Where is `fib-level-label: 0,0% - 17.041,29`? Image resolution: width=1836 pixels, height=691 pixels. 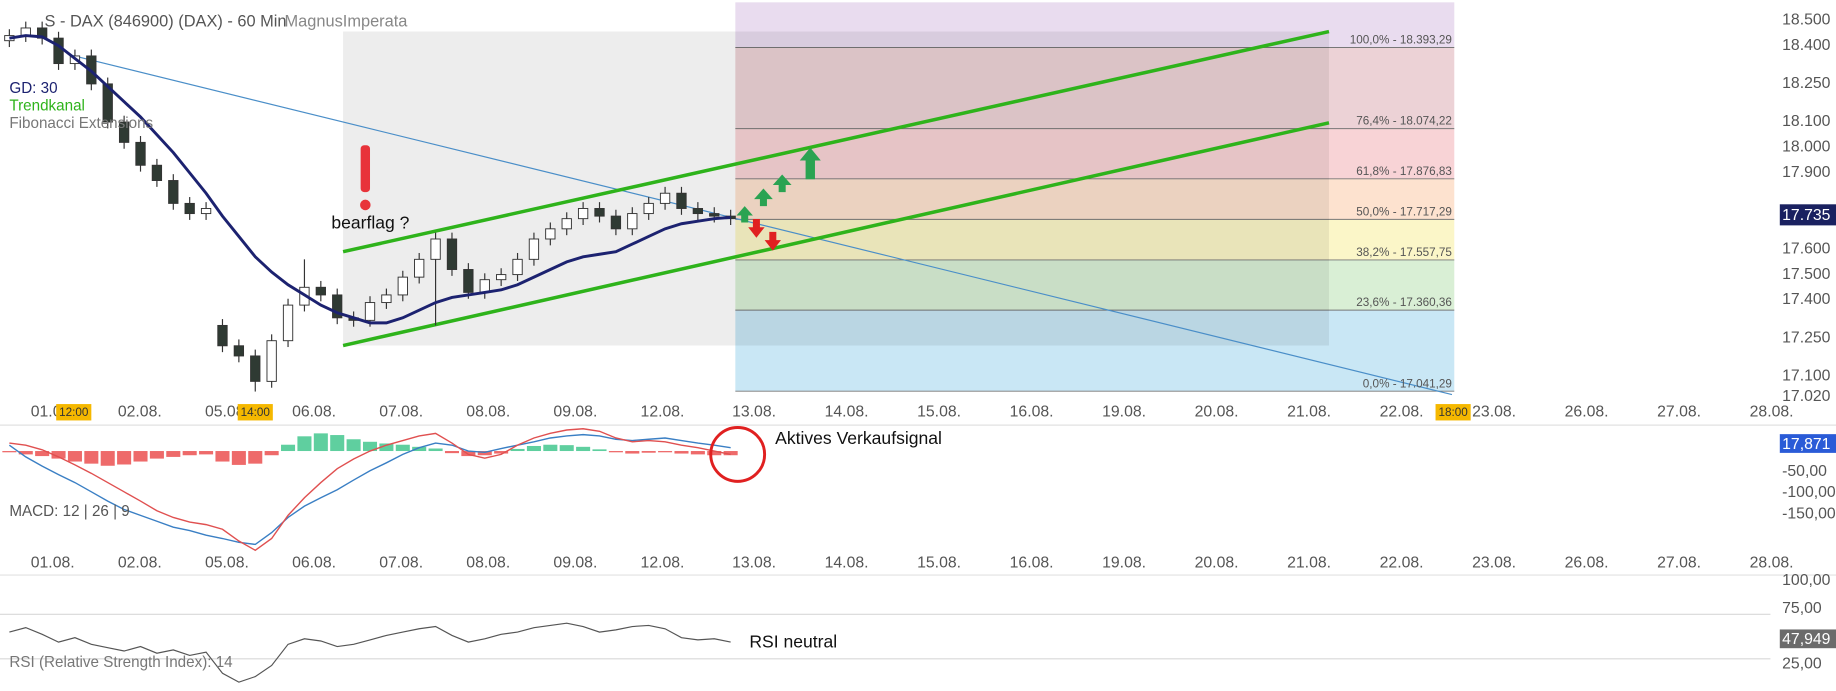 fib-level-label: 0,0% - 17.041,29 is located at coordinates (1407, 383).